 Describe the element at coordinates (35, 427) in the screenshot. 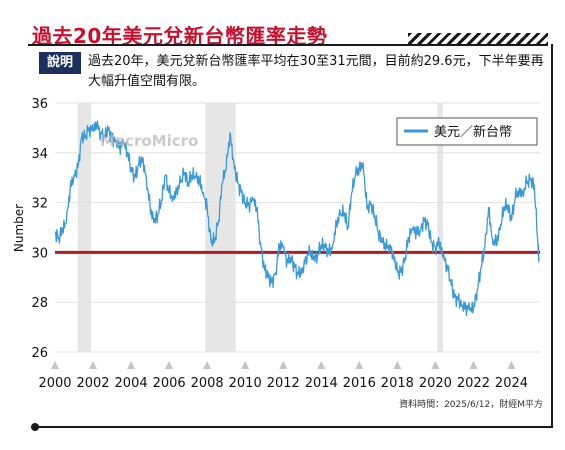

I see `frame-bottom-dot` at that location.